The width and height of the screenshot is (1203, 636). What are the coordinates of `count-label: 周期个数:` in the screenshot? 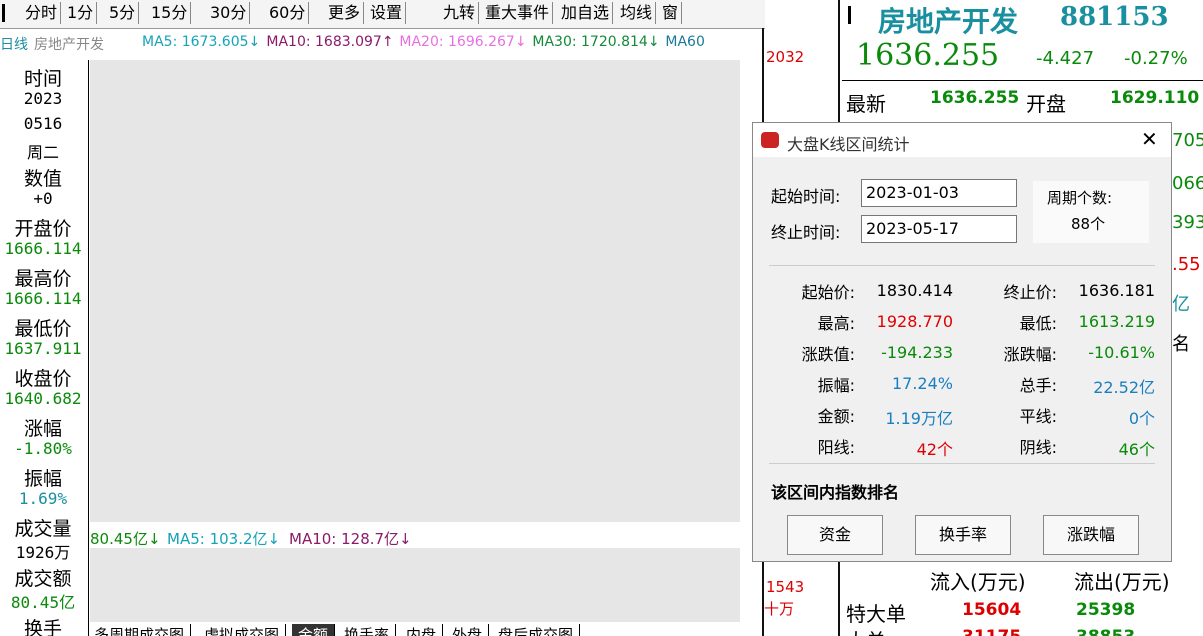 It's located at (1080, 198).